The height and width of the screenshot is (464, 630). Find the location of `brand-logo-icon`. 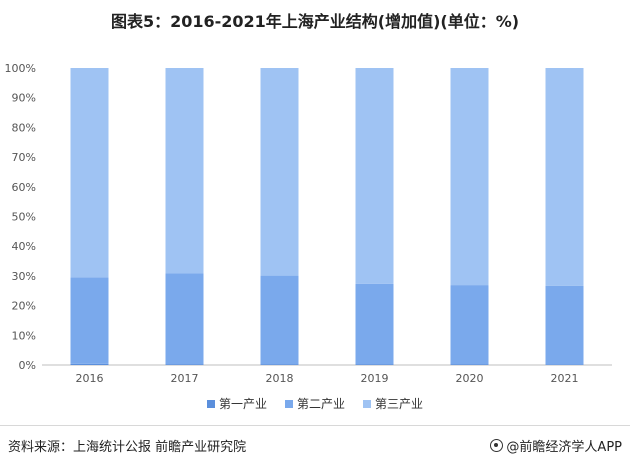

brand-logo-icon is located at coordinates (497, 445).